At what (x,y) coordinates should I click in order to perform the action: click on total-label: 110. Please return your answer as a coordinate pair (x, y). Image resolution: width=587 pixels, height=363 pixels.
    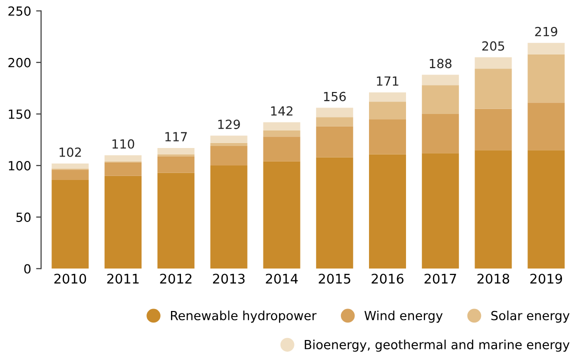
    Looking at the image, I should click on (123, 144).